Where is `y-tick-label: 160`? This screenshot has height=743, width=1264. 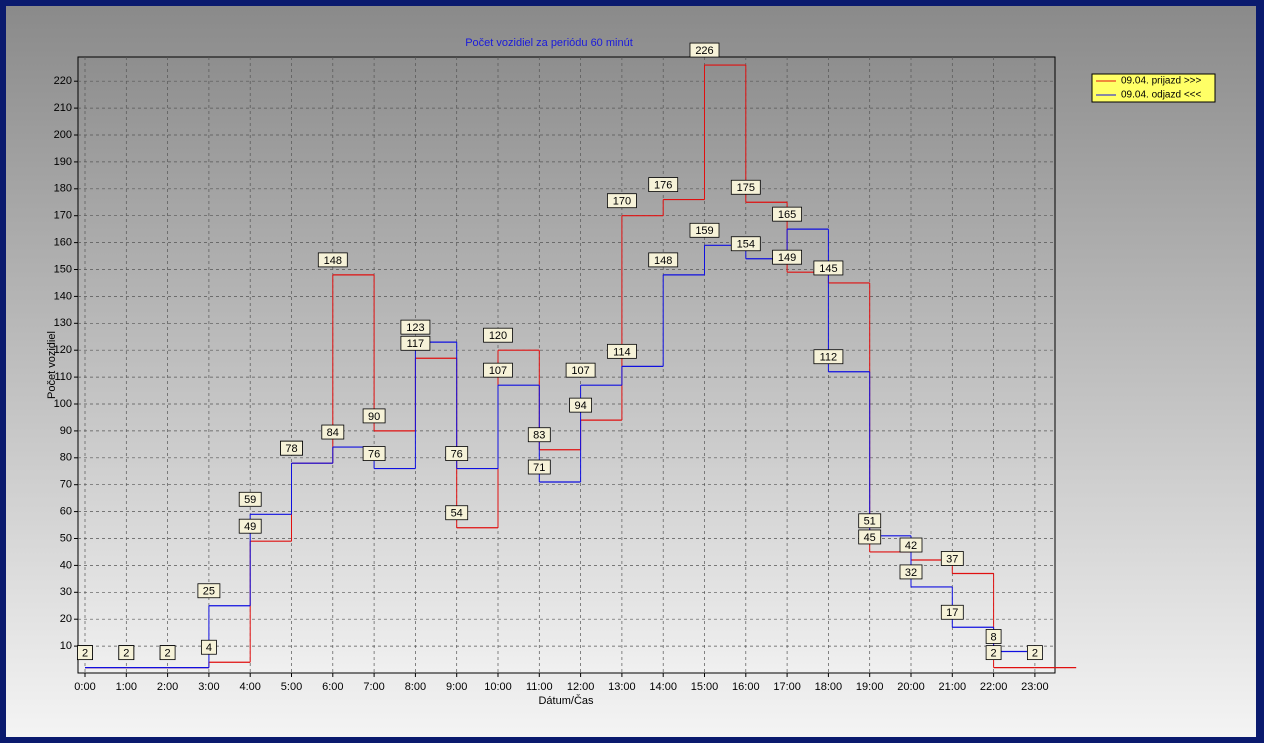
y-tick-label: 160 is located at coordinates (63, 243).